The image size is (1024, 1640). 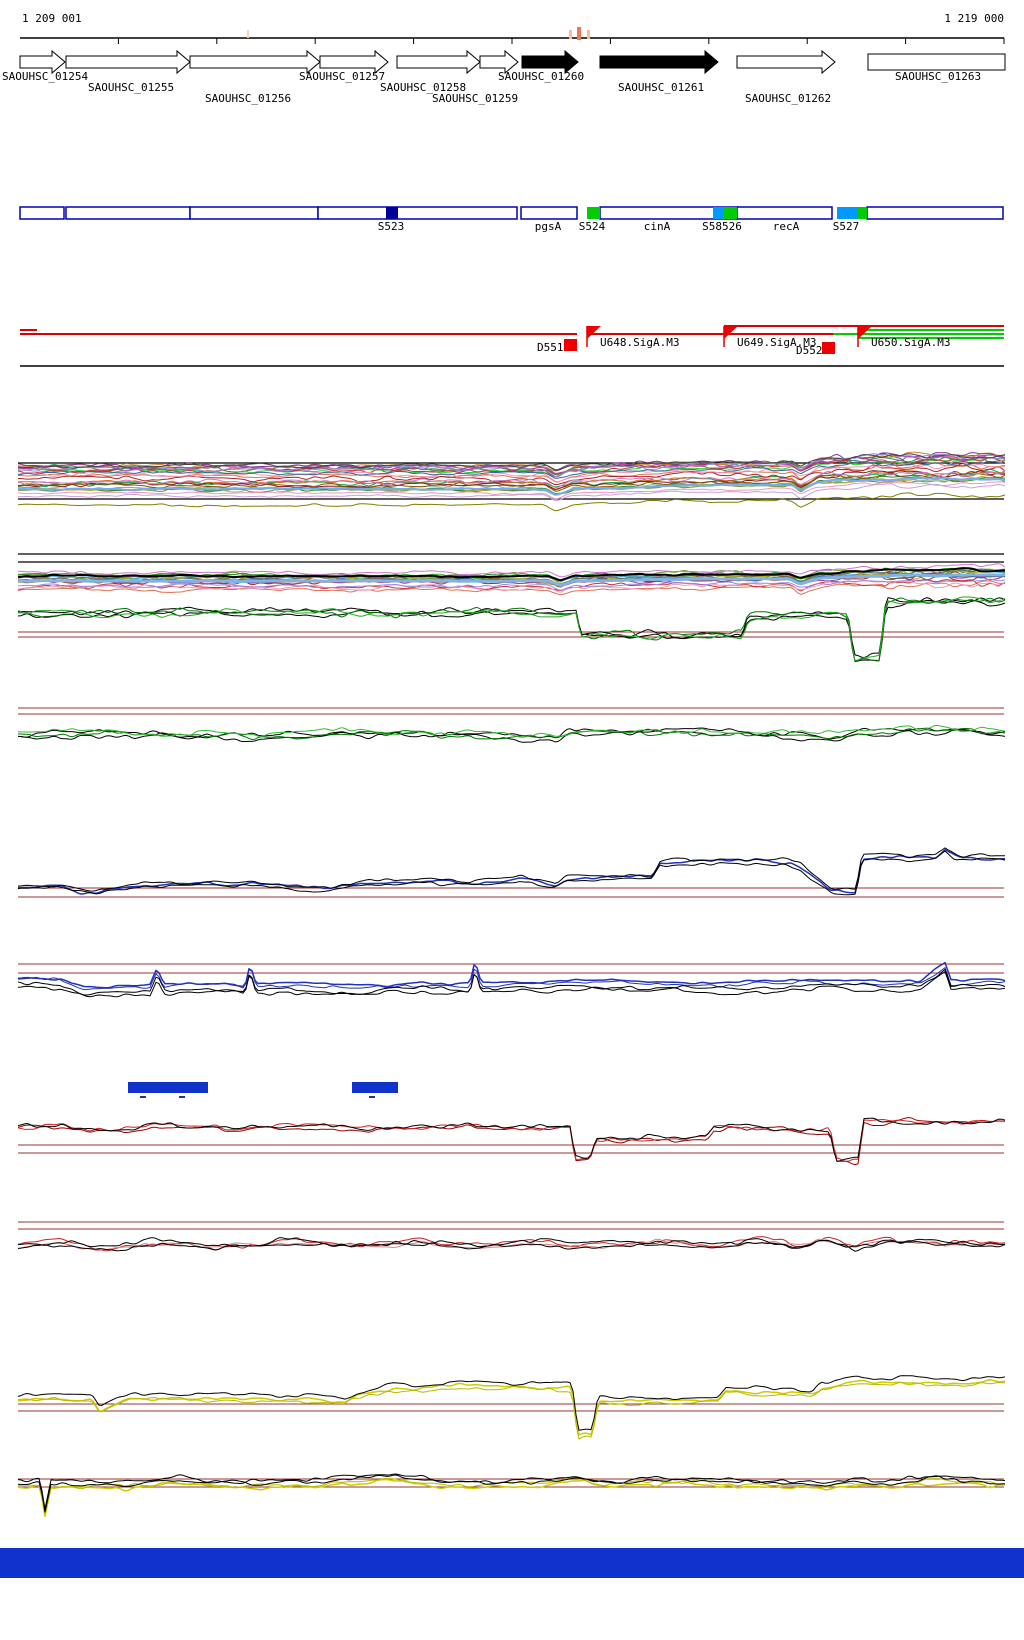 I want to click on tss-flag-U648.SigA.M3: U648.SigA.M3, so click(x=632, y=337).